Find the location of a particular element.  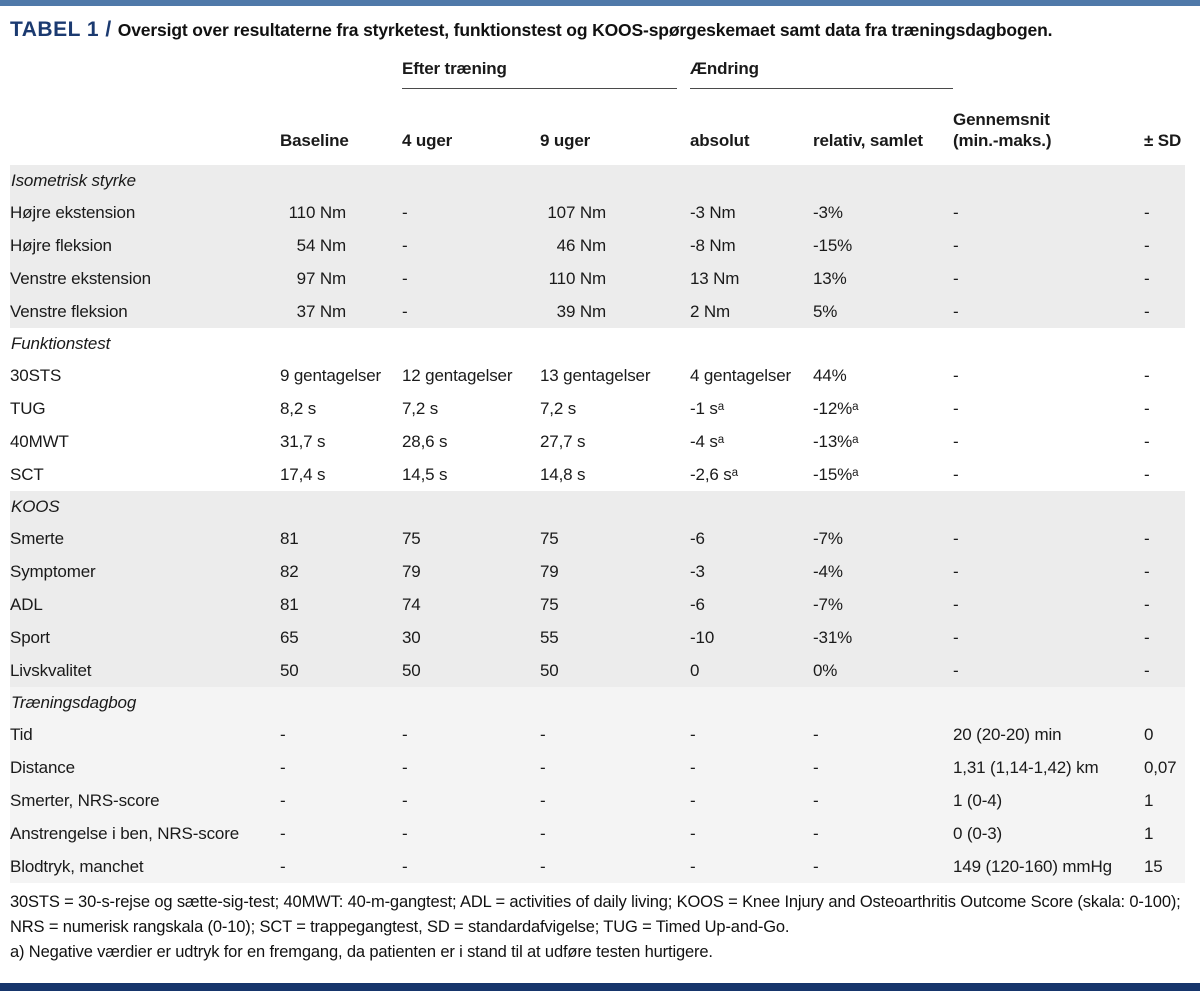

cell: 149 (120-160) mmHg is located at coordinates (1032, 866).